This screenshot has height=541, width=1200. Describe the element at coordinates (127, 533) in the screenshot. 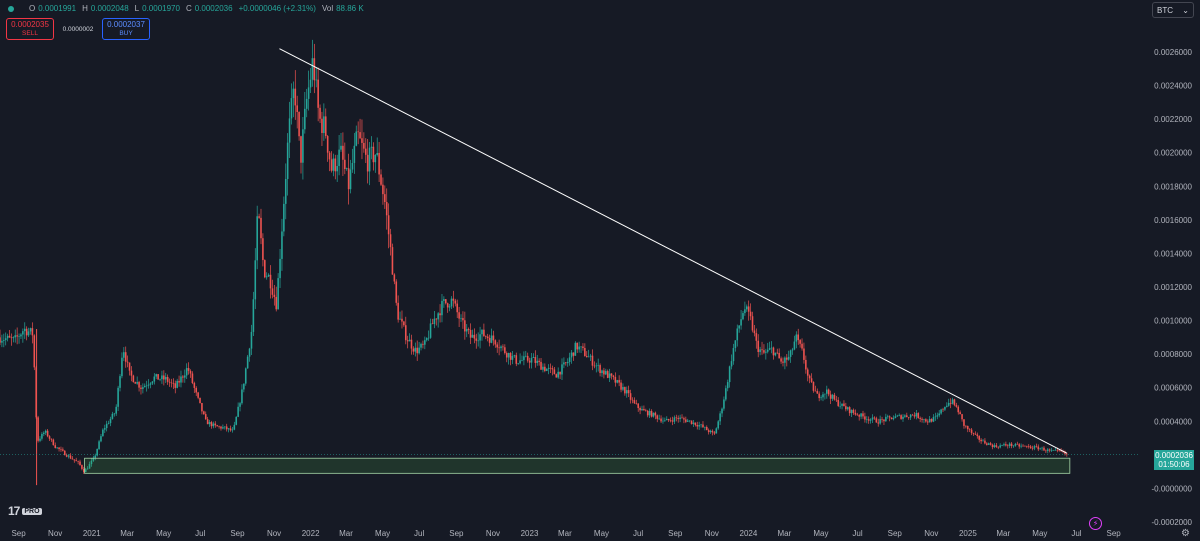

I see `time-tick-label: Mar` at that location.